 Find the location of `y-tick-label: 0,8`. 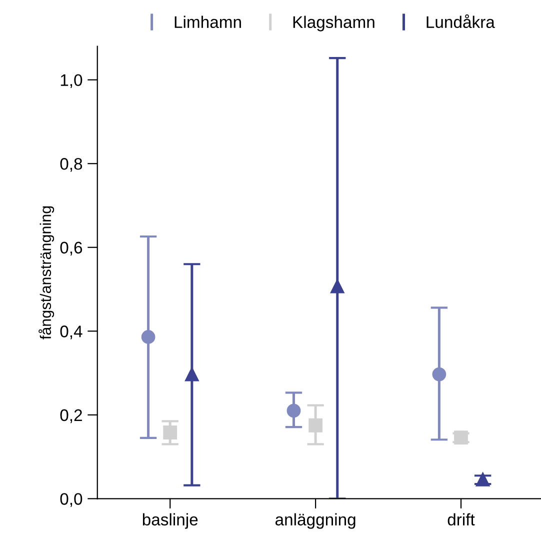

y-tick-label: 0,8 is located at coordinates (71, 165).